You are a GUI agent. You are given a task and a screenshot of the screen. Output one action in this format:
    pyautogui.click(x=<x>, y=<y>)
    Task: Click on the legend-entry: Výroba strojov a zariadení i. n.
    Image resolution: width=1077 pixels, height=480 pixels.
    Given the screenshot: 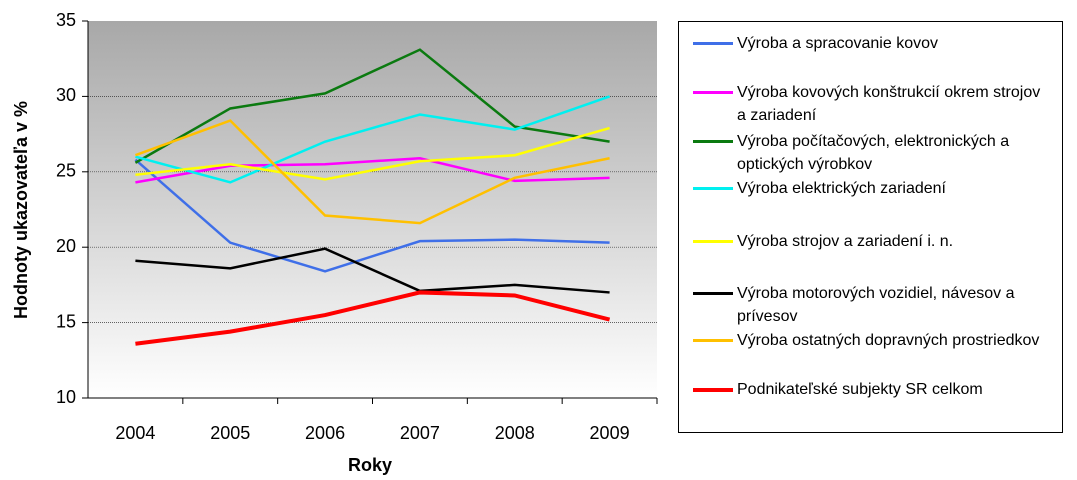 What is the action you would take?
    pyautogui.click(x=873, y=241)
    